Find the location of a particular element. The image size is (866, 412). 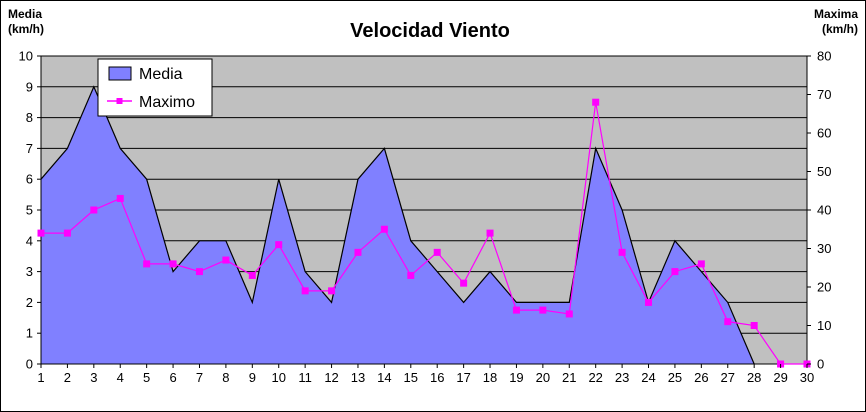

left-tick-label: 0 is located at coordinates (29, 364).